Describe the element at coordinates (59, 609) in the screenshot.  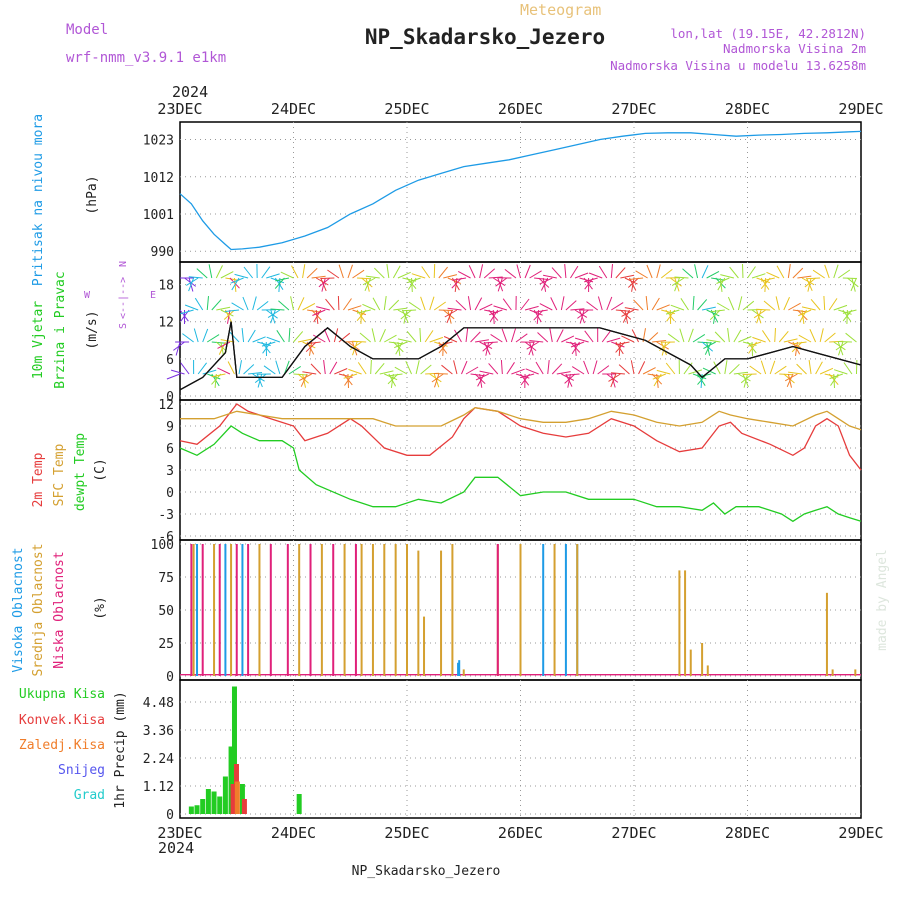
I see `cloud-label-low: Niska Oblacnost` at that location.